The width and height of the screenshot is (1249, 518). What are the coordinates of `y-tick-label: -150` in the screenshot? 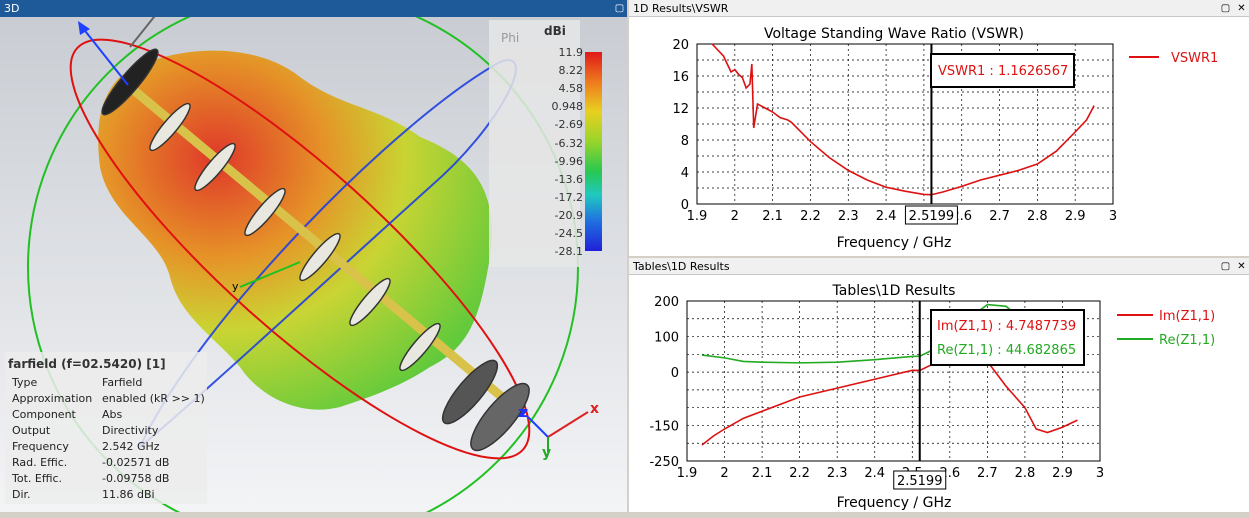 It's located at (664, 426).